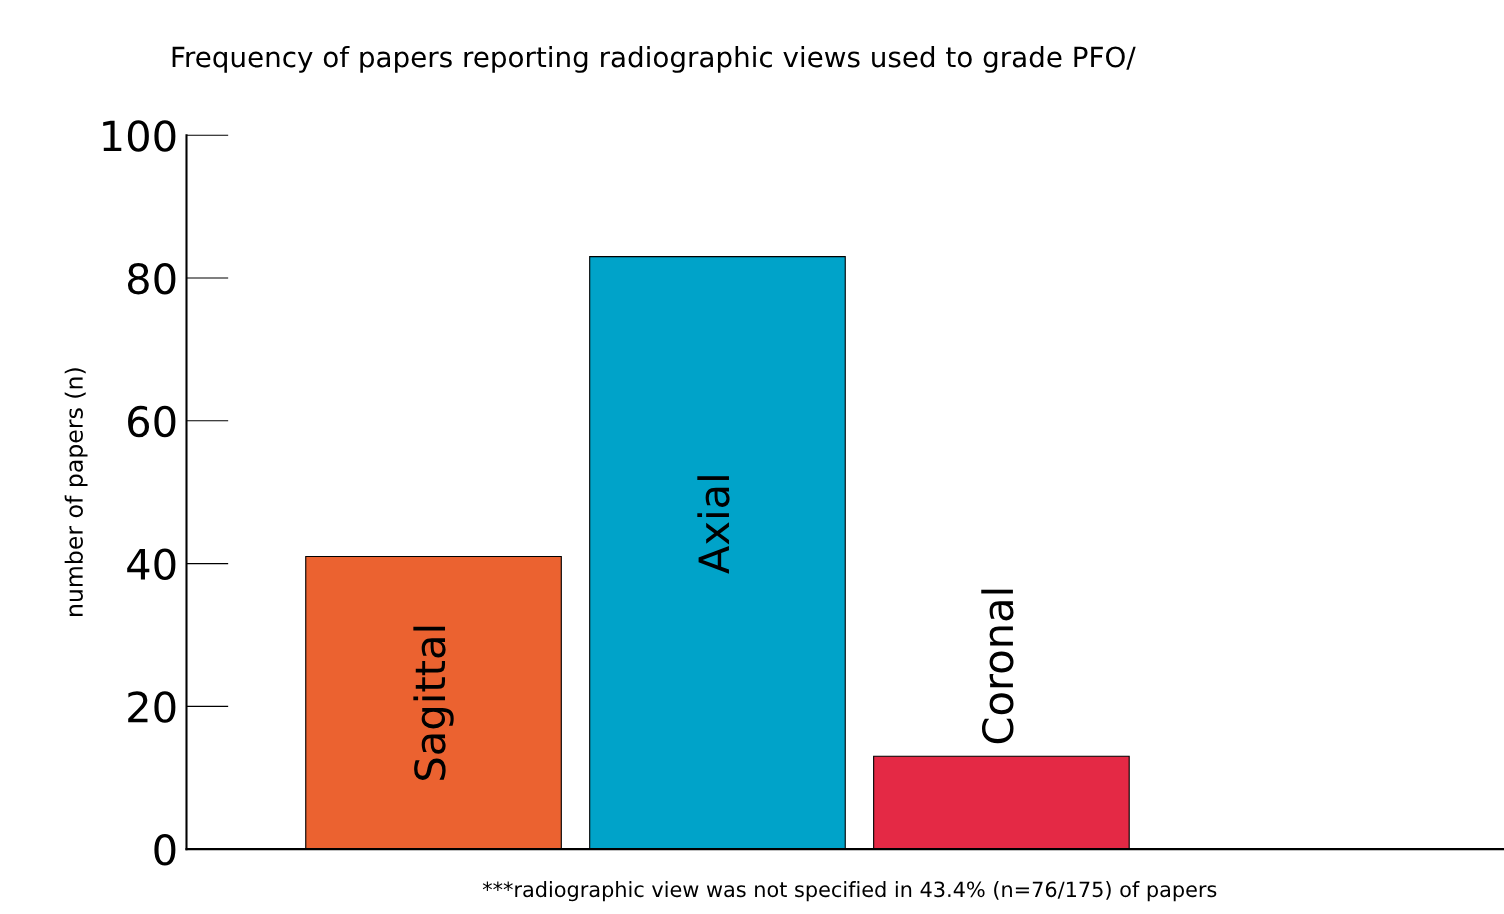 The height and width of the screenshot is (914, 1504). What do you see at coordinates (713, 525) in the screenshot?
I see `x-tick-label: Axial` at bounding box center [713, 525].